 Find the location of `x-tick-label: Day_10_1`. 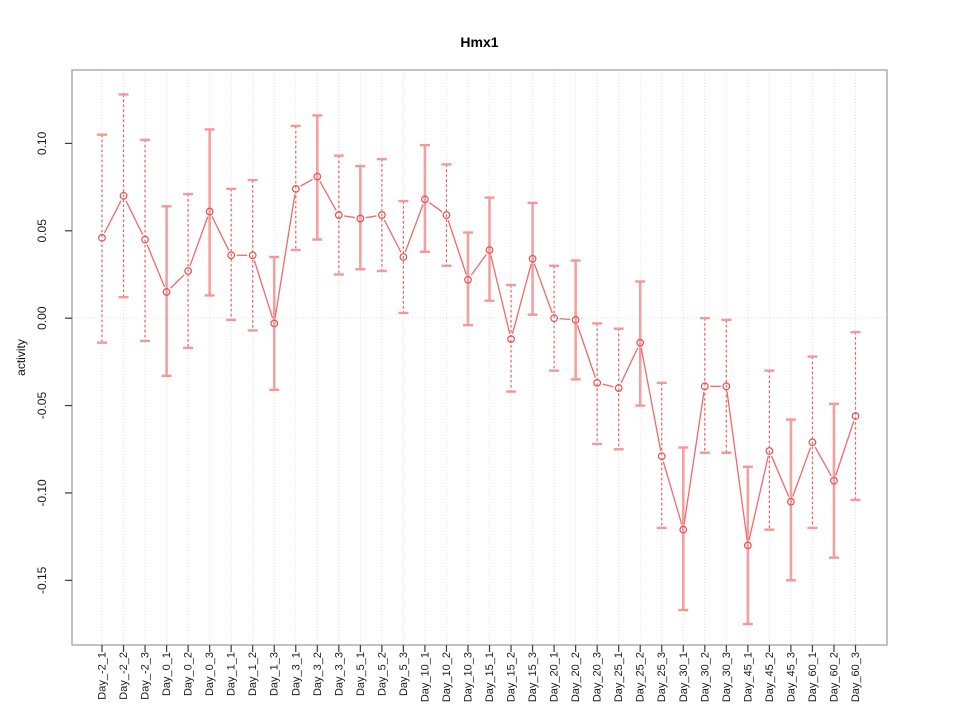

x-tick-label: Day_10_1 is located at coordinates (425, 677).